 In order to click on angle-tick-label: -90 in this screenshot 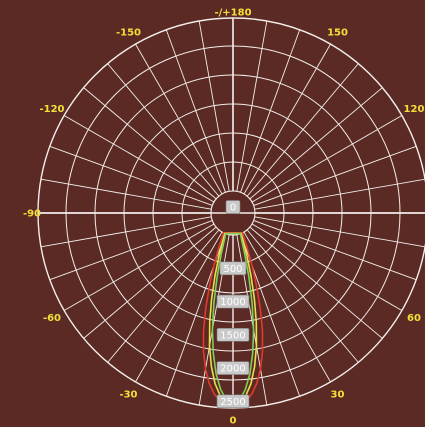, I will do `click(32, 214)`.